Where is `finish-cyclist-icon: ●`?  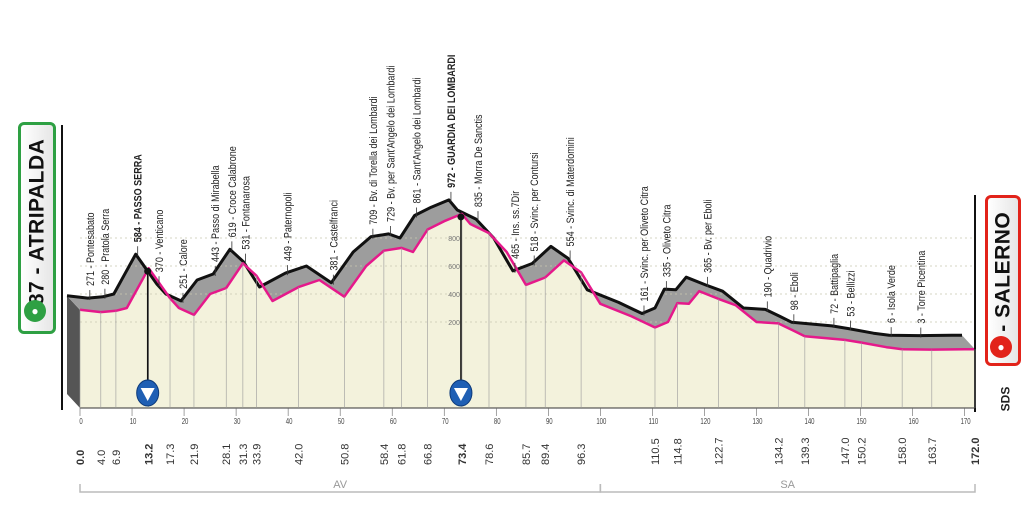
finish-cyclist-icon: ● is located at coordinates (1001, 347).